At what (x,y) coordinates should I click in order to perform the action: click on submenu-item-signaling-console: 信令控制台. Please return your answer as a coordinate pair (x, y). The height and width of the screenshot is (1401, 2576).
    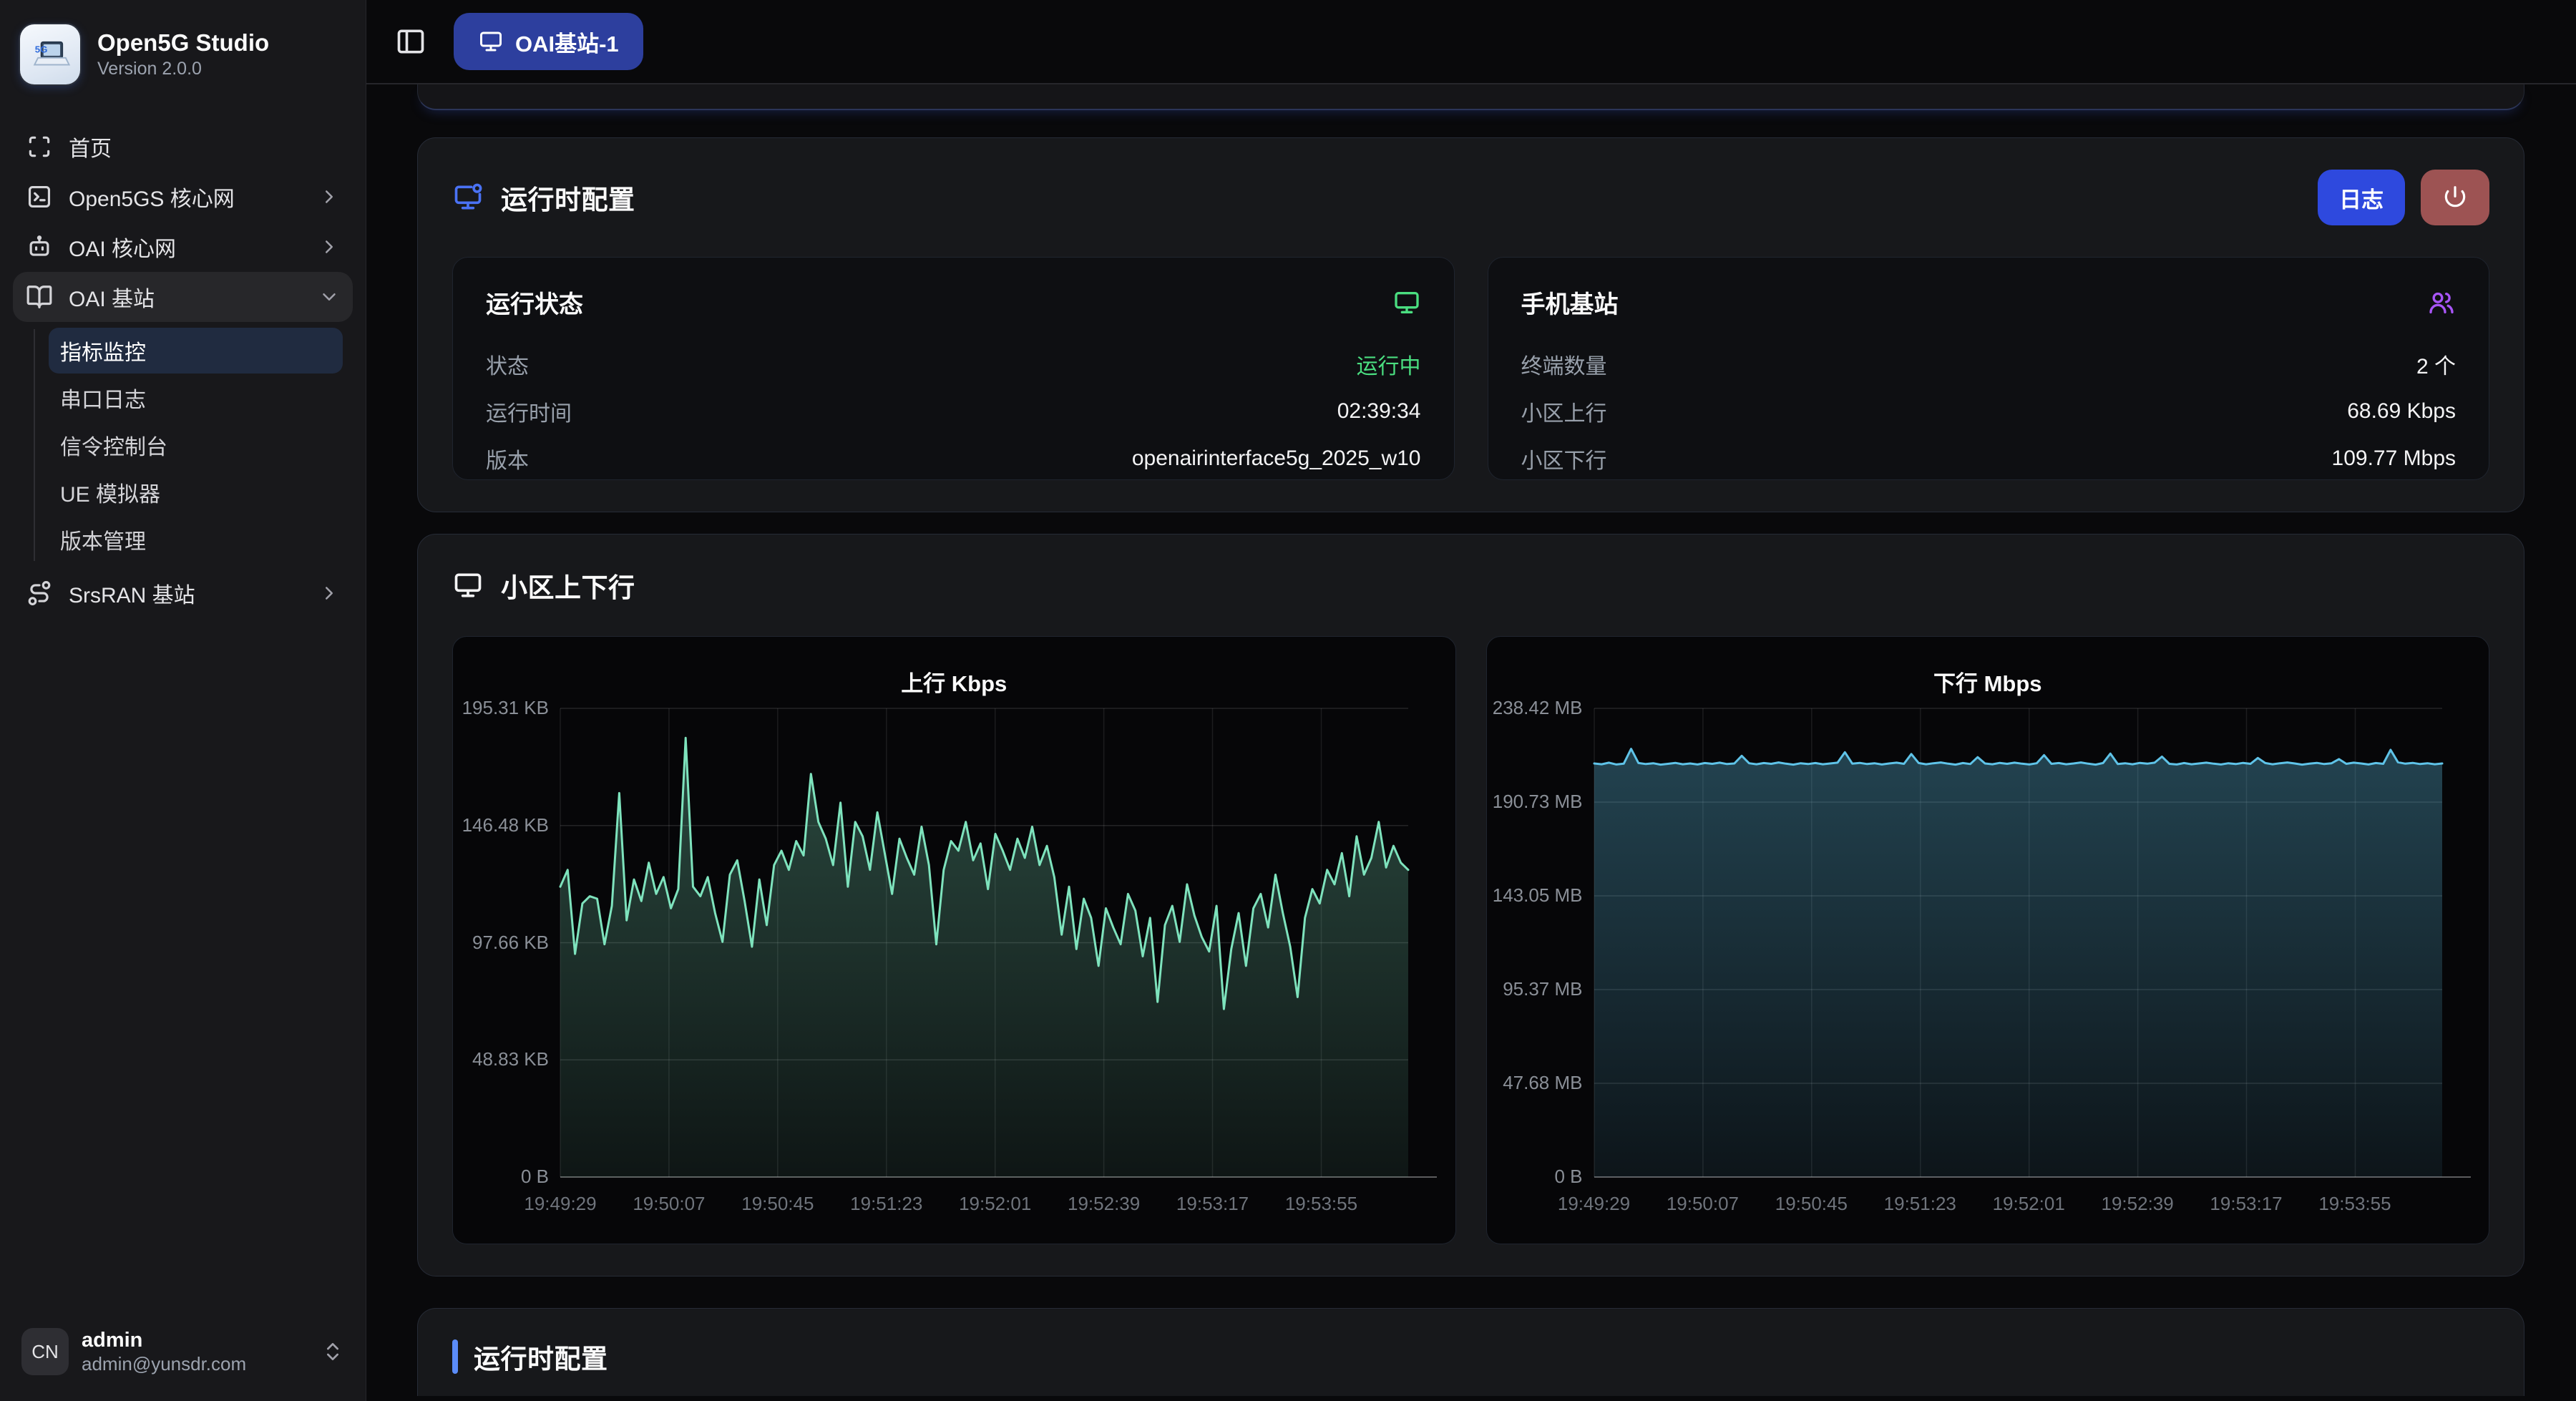
    Looking at the image, I should click on (196, 445).